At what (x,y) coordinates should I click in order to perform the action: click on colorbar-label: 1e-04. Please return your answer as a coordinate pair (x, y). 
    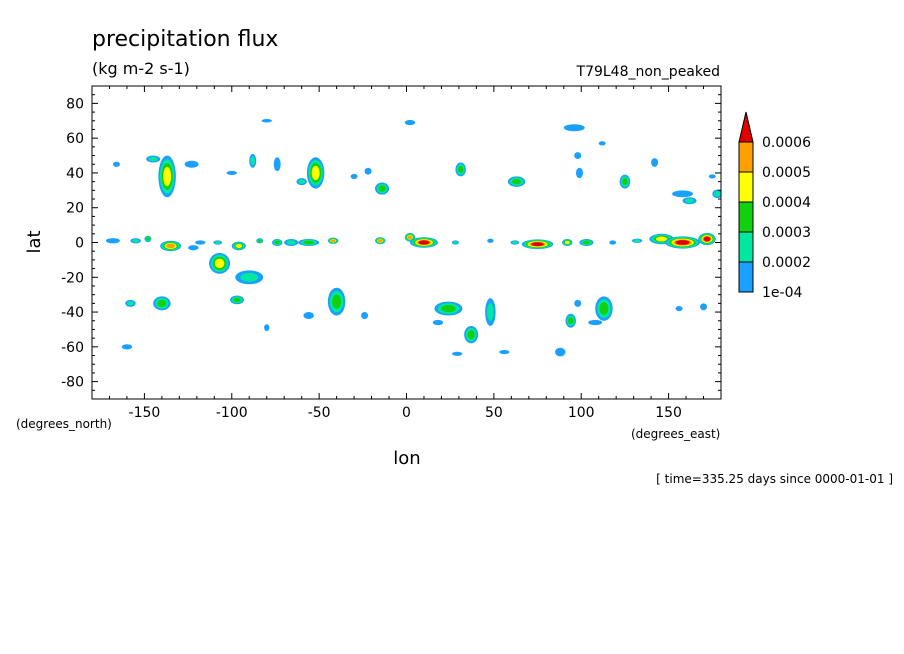
    Looking at the image, I should click on (782, 293).